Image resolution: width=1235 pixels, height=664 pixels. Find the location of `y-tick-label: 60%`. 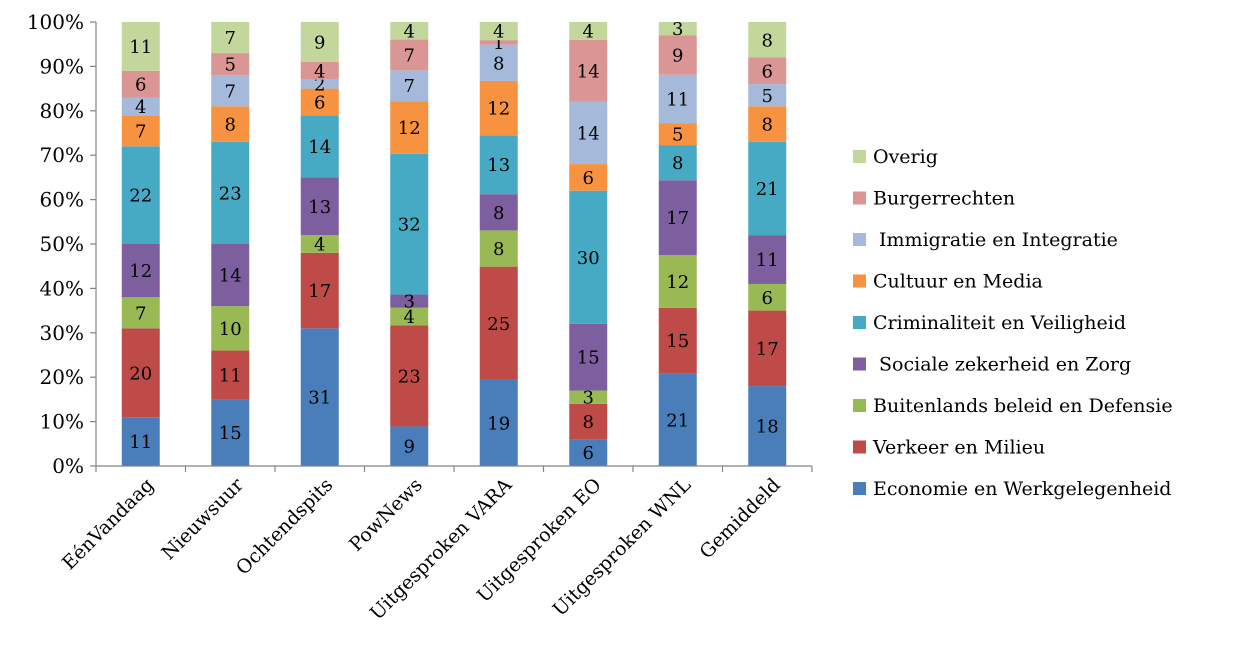

y-tick-label: 60% is located at coordinates (62, 200).